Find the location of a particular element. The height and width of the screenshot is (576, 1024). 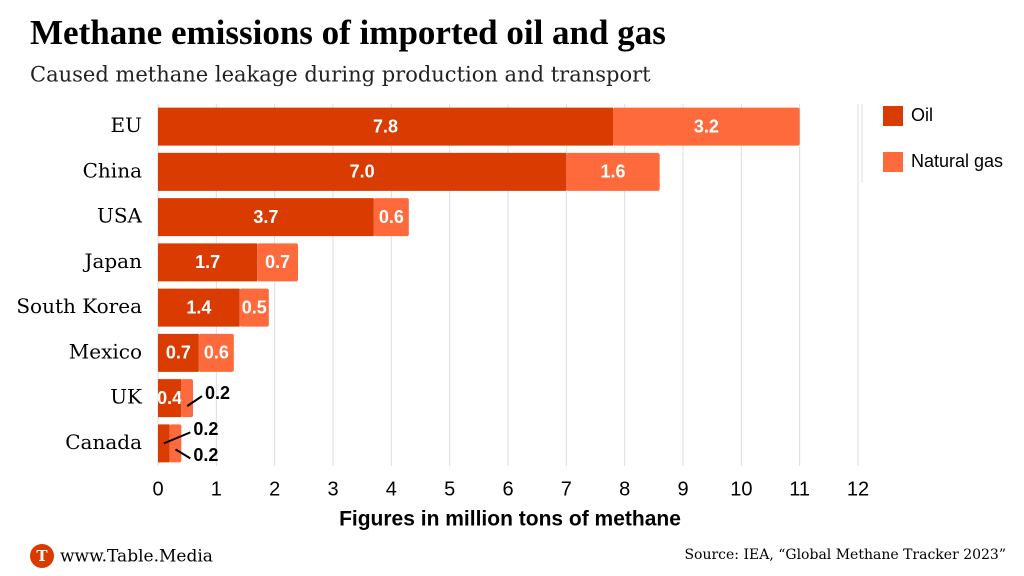

category-label: Japan is located at coordinates (112, 261).